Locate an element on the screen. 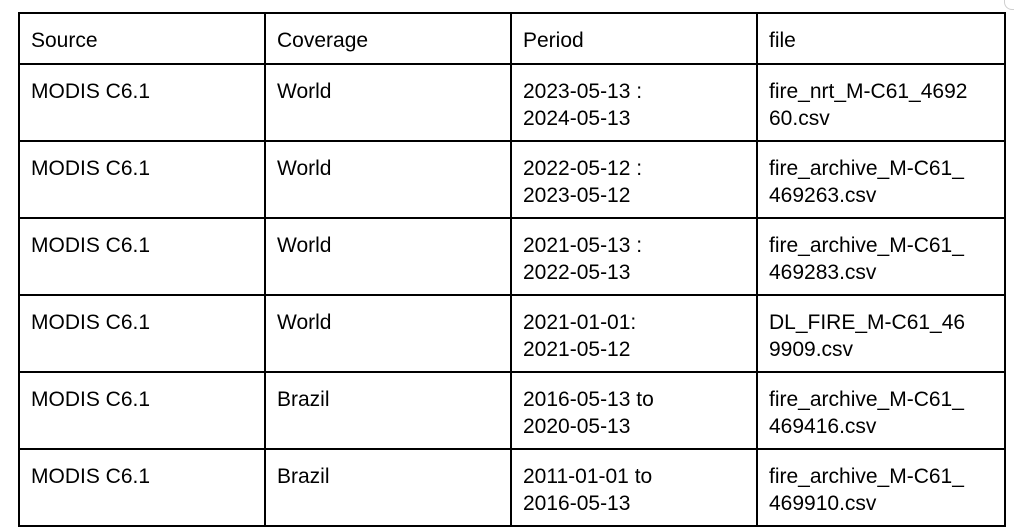 This screenshot has height=530, width=1014. header-coverage: Coverage is located at coordinates (388, 38).